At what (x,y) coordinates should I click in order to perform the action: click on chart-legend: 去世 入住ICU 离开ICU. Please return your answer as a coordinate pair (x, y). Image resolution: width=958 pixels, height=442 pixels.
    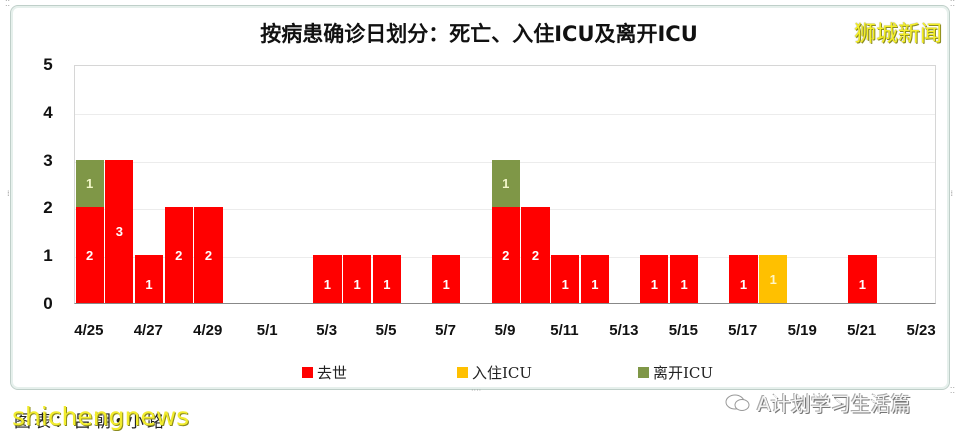
    Looking at the image, I should click on (479, 372).